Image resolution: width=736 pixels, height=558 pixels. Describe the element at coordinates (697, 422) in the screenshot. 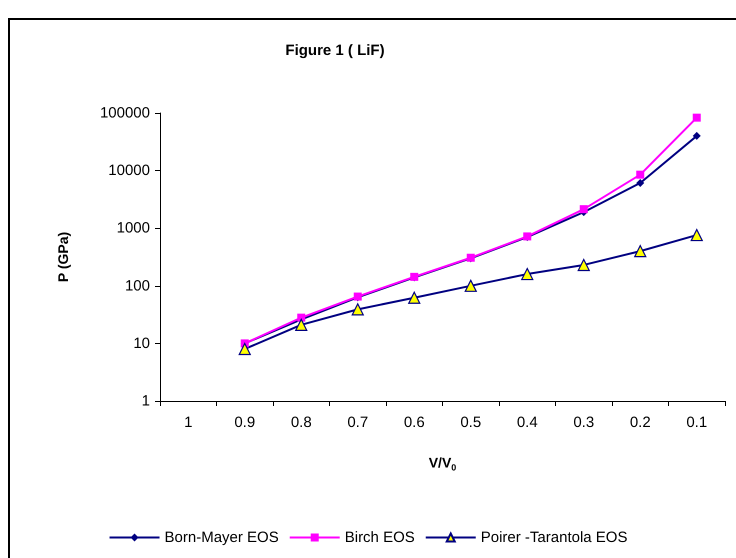

I see `x-tick-label: 0.1` at that location.